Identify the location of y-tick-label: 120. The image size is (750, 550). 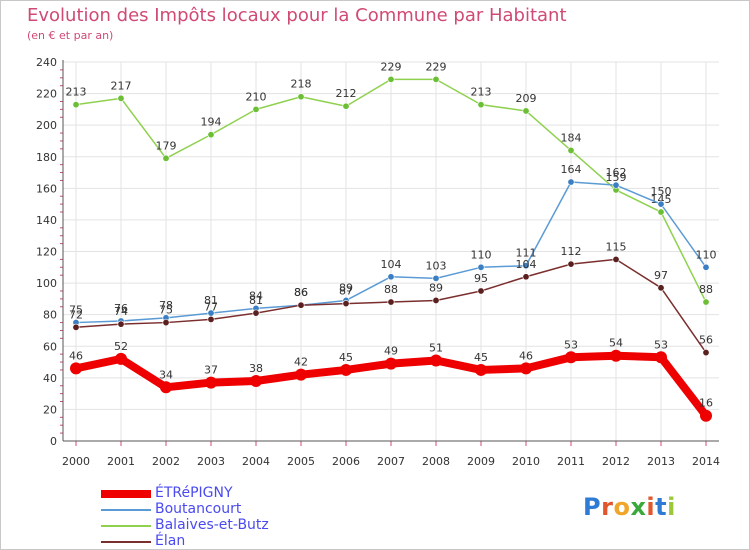
(46, 252).